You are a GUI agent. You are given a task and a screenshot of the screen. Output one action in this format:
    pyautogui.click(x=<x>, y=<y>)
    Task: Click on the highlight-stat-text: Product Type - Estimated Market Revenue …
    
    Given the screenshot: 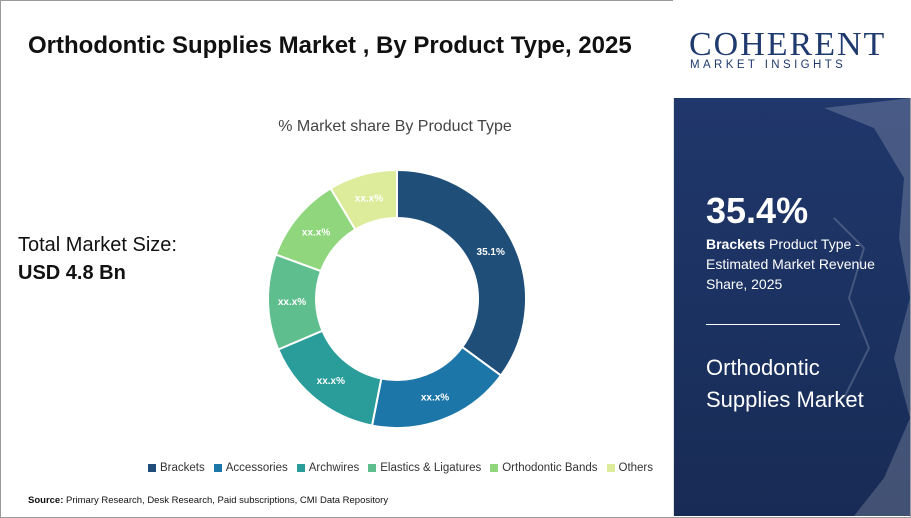 What is the action you would take?
    pyautogui.click(x=790, y=264)
    